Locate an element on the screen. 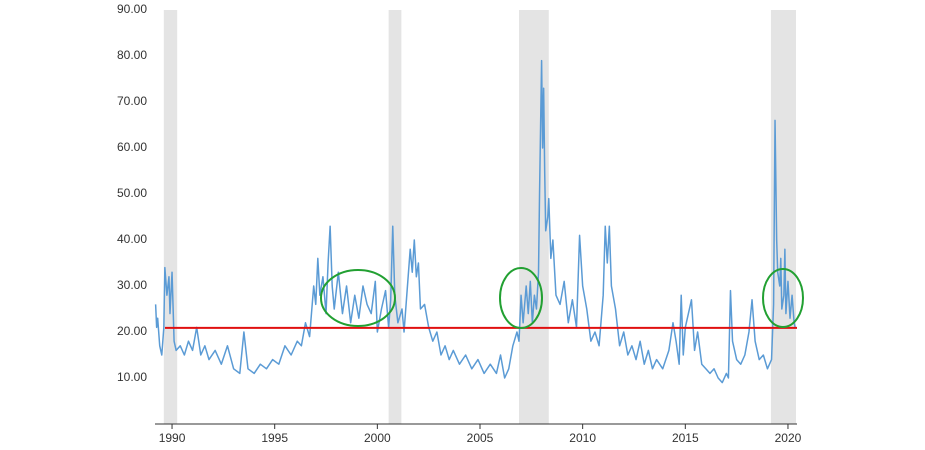 The height and width of the screenshot is (450, 925). x-tick-label: 2020 is located at coordinates (788, 438).